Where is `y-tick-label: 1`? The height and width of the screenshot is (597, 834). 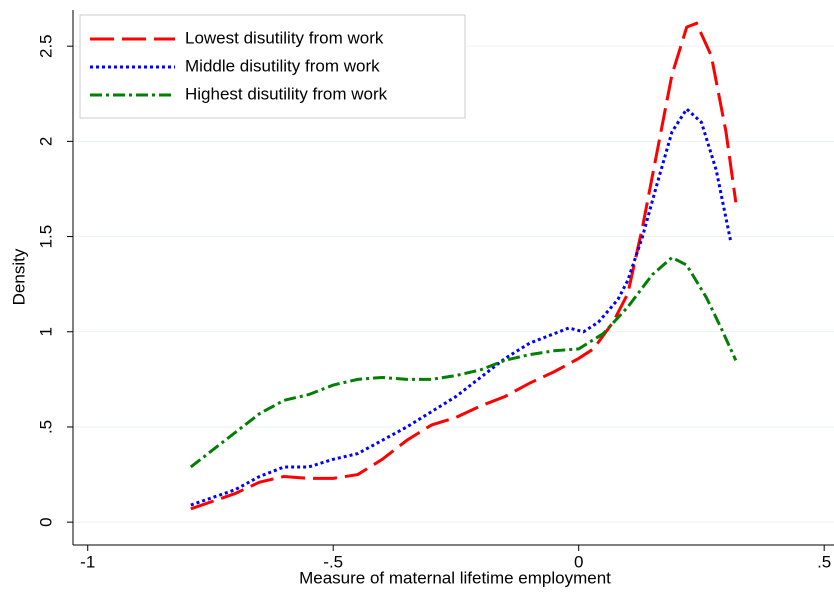 y-tick-label: 1 is located at coordinates (45, 331).